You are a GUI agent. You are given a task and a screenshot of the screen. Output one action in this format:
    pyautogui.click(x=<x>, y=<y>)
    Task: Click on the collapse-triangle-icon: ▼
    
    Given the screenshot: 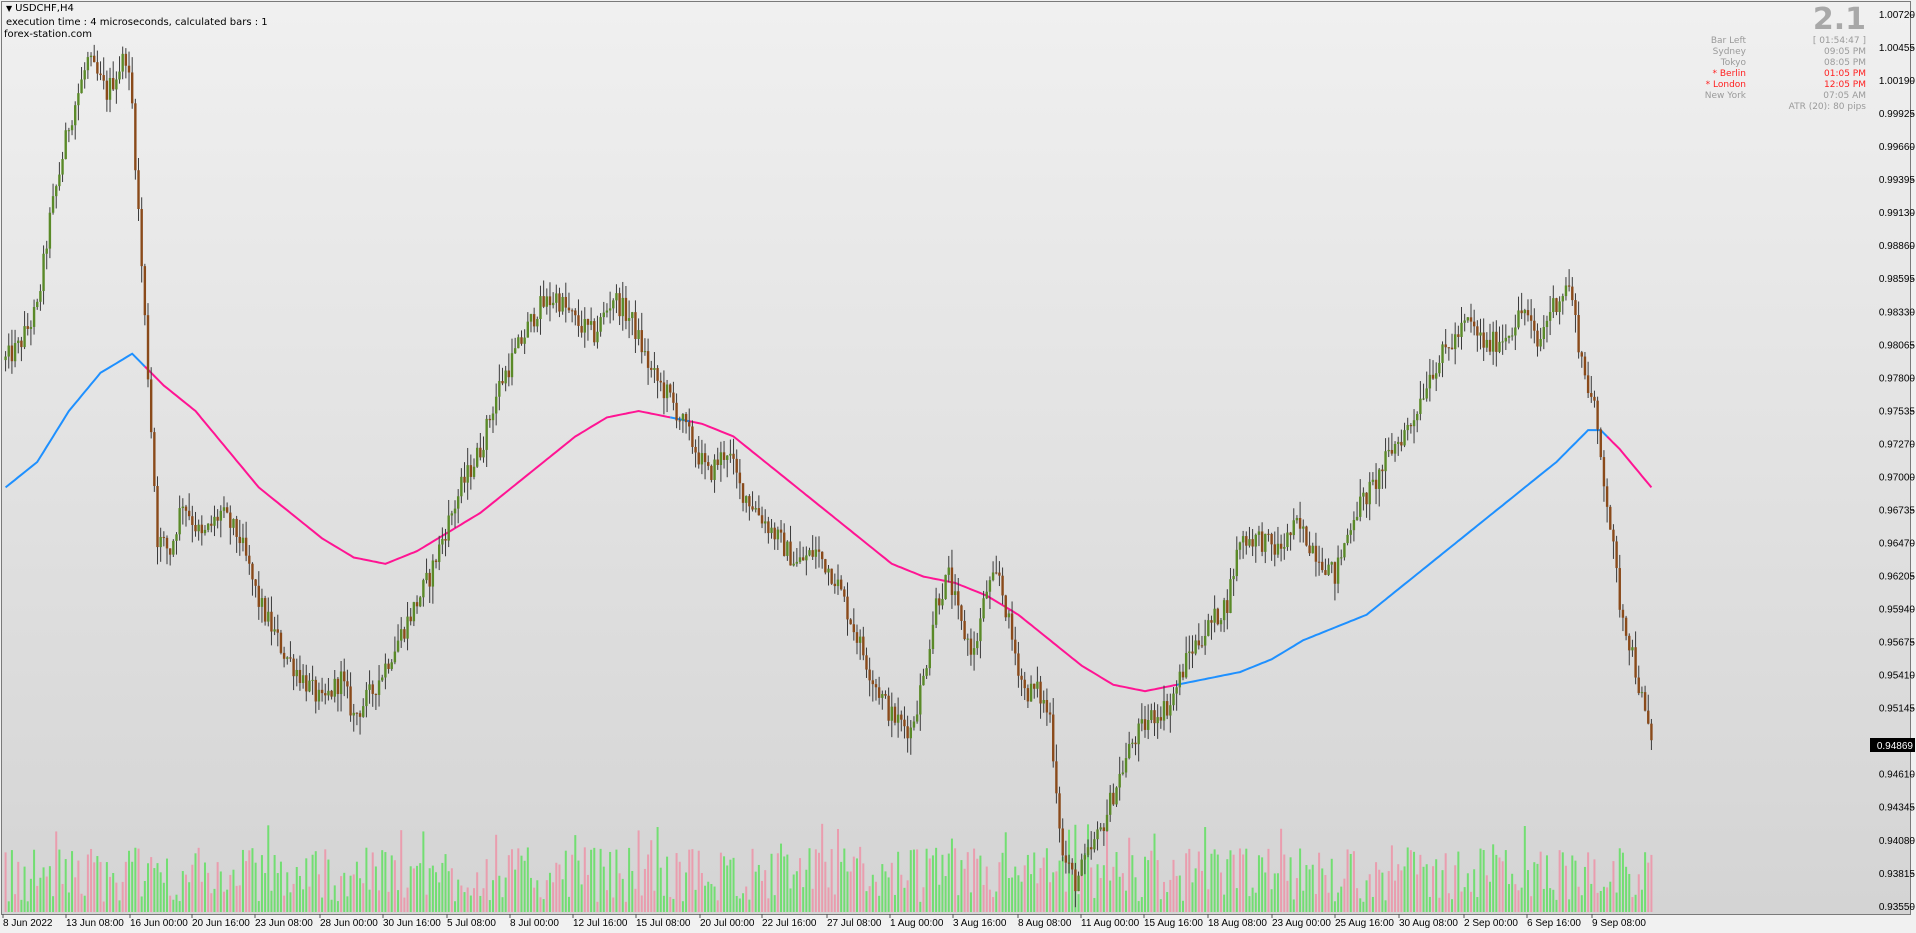 What is the action you would take?
    pyautogui.click(x=9, y=8)
    